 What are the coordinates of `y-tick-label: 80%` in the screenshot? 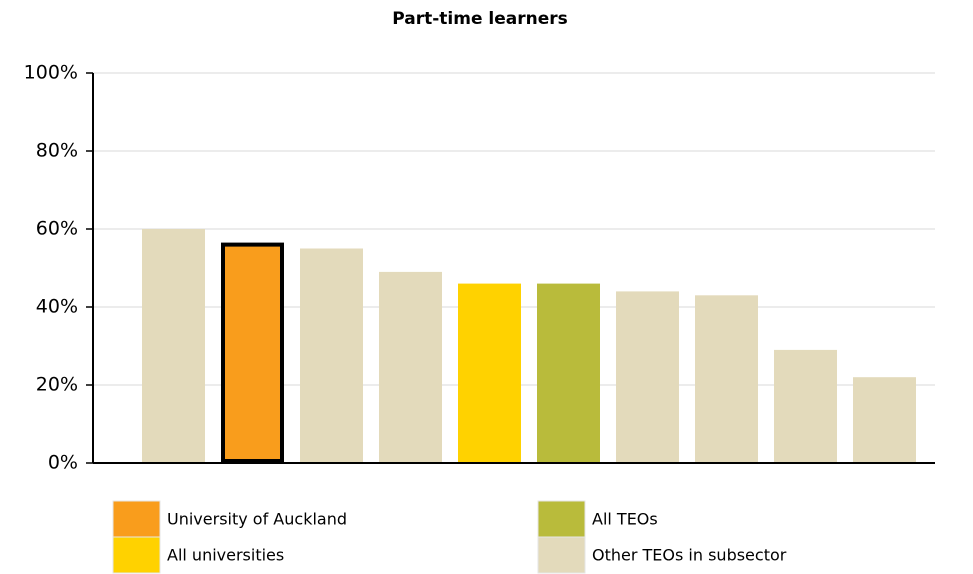 It's located at (57, 151).